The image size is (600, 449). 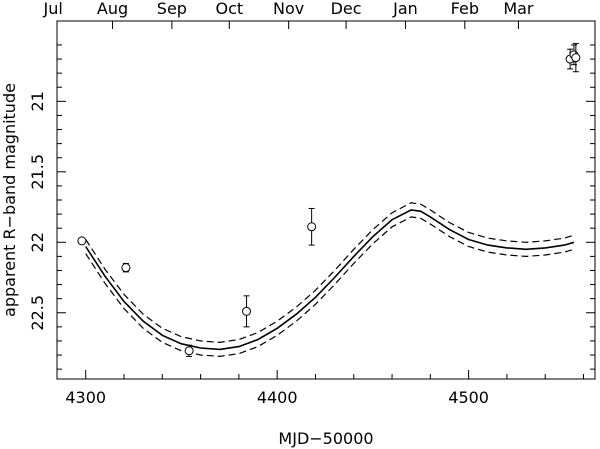 I want to click on month-label: Sep, so click(x=172, y=9).